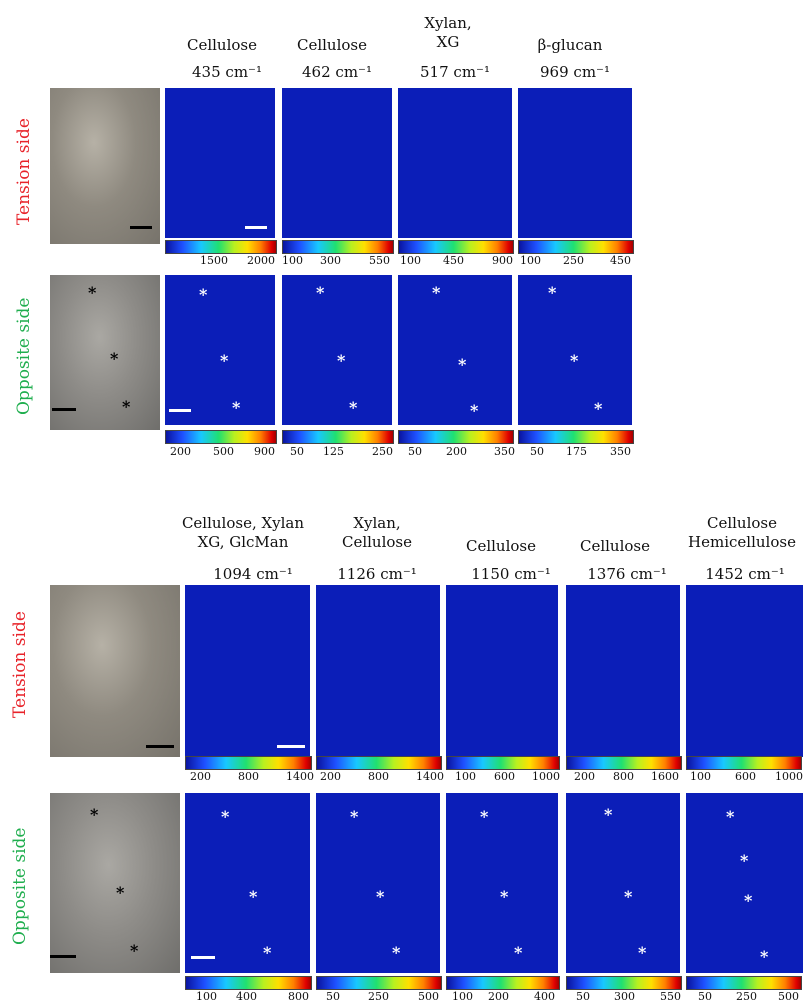  What do you see at coordinates (502, 260) in the screenshot?
I see `colorbar-tick: 900` at bounding box center [502, 260].